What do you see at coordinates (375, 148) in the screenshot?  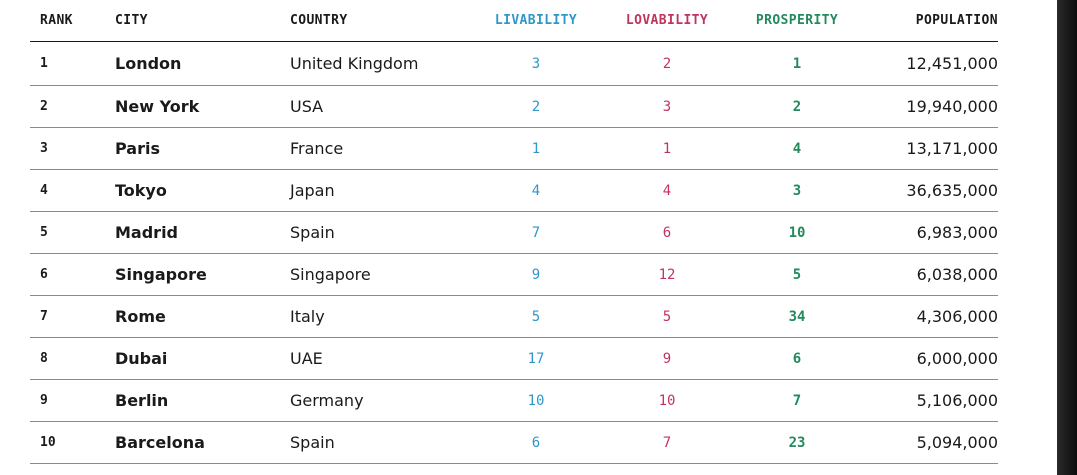 I see `cell-country: France` at bounding box center [375, 148].